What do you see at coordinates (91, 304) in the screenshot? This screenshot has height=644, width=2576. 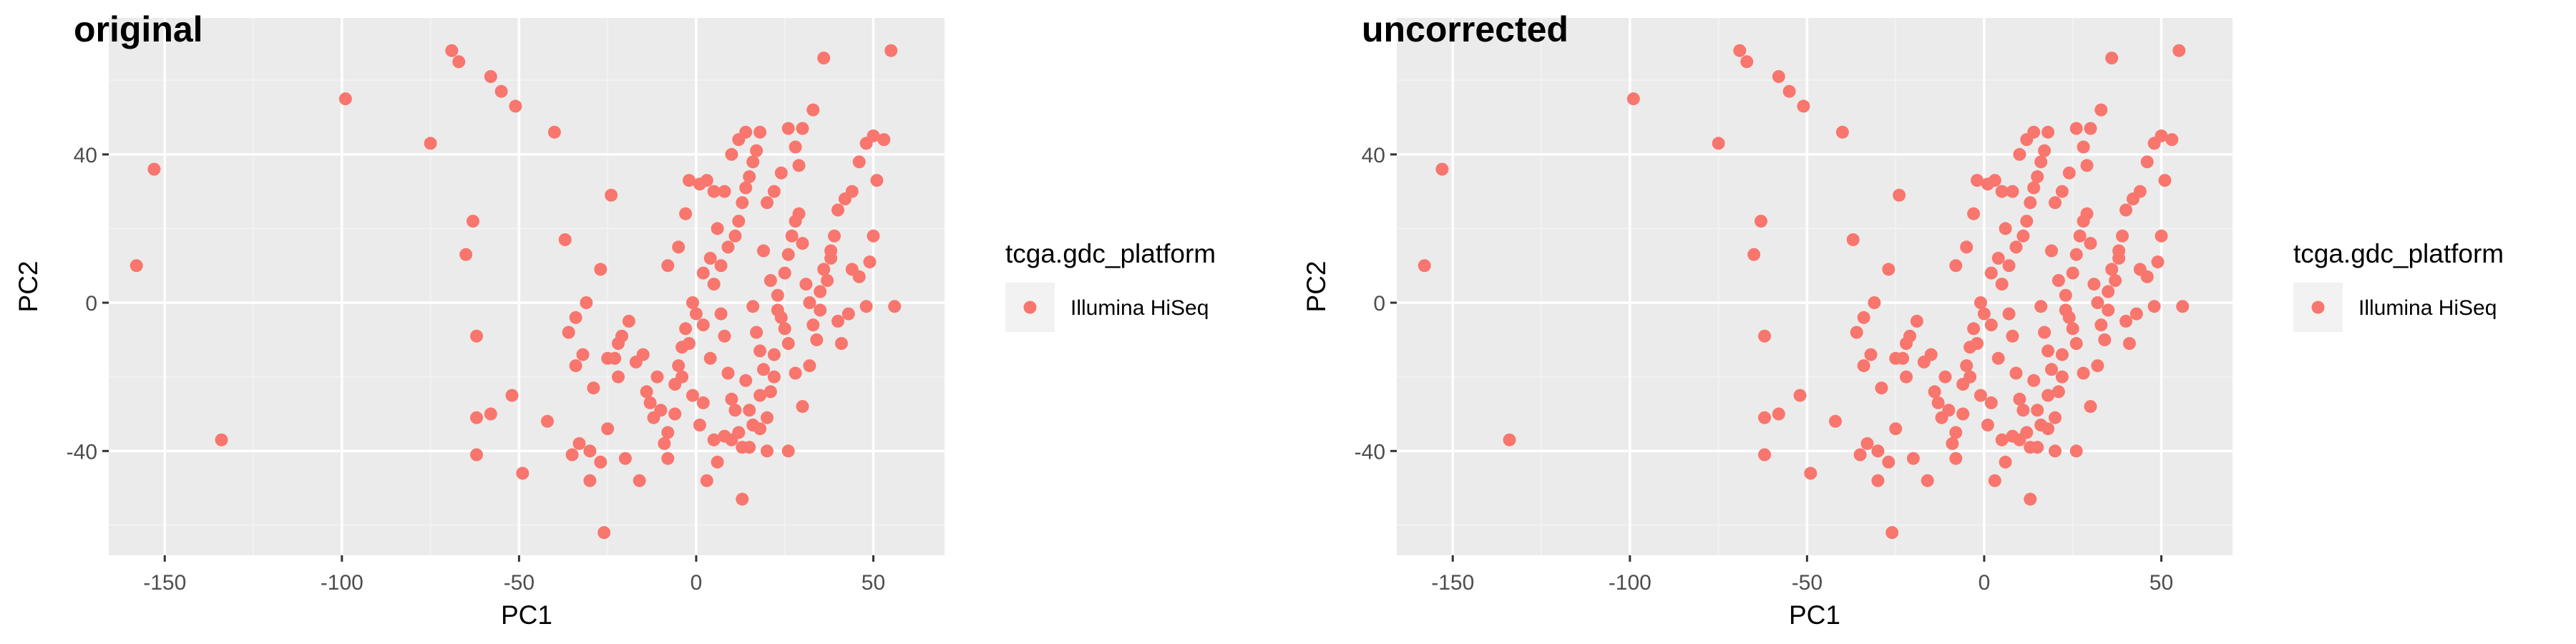 I see `y-tick-label: 0` at bounding box center [91, 304].